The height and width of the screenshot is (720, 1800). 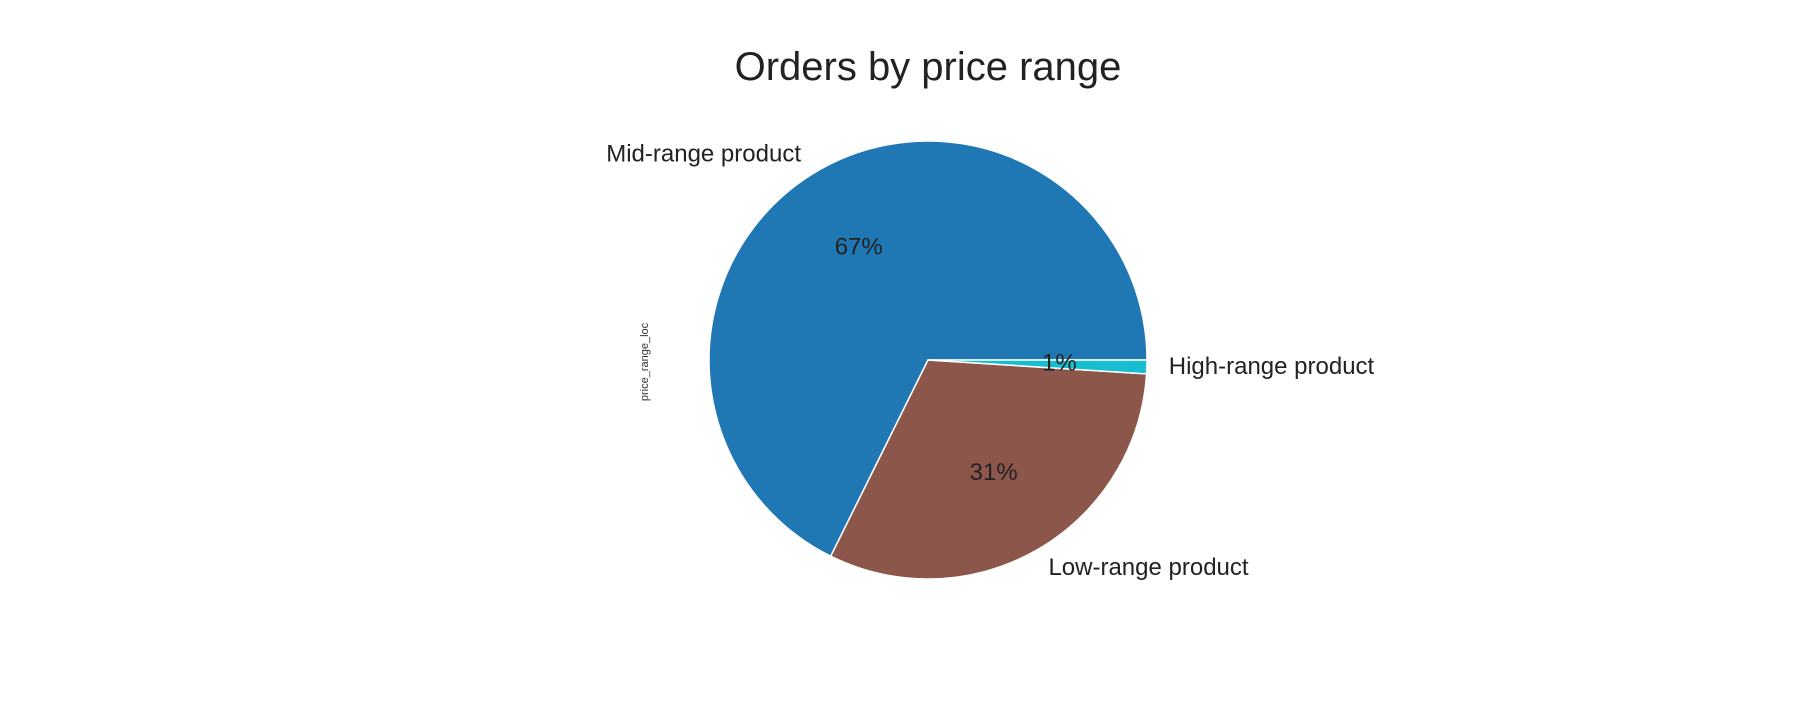 What do you see at coordinates (703, 154) in the screenshot?
I see `category-label-mid-range-product: Mid-range product` at bounding box center [703, 154].